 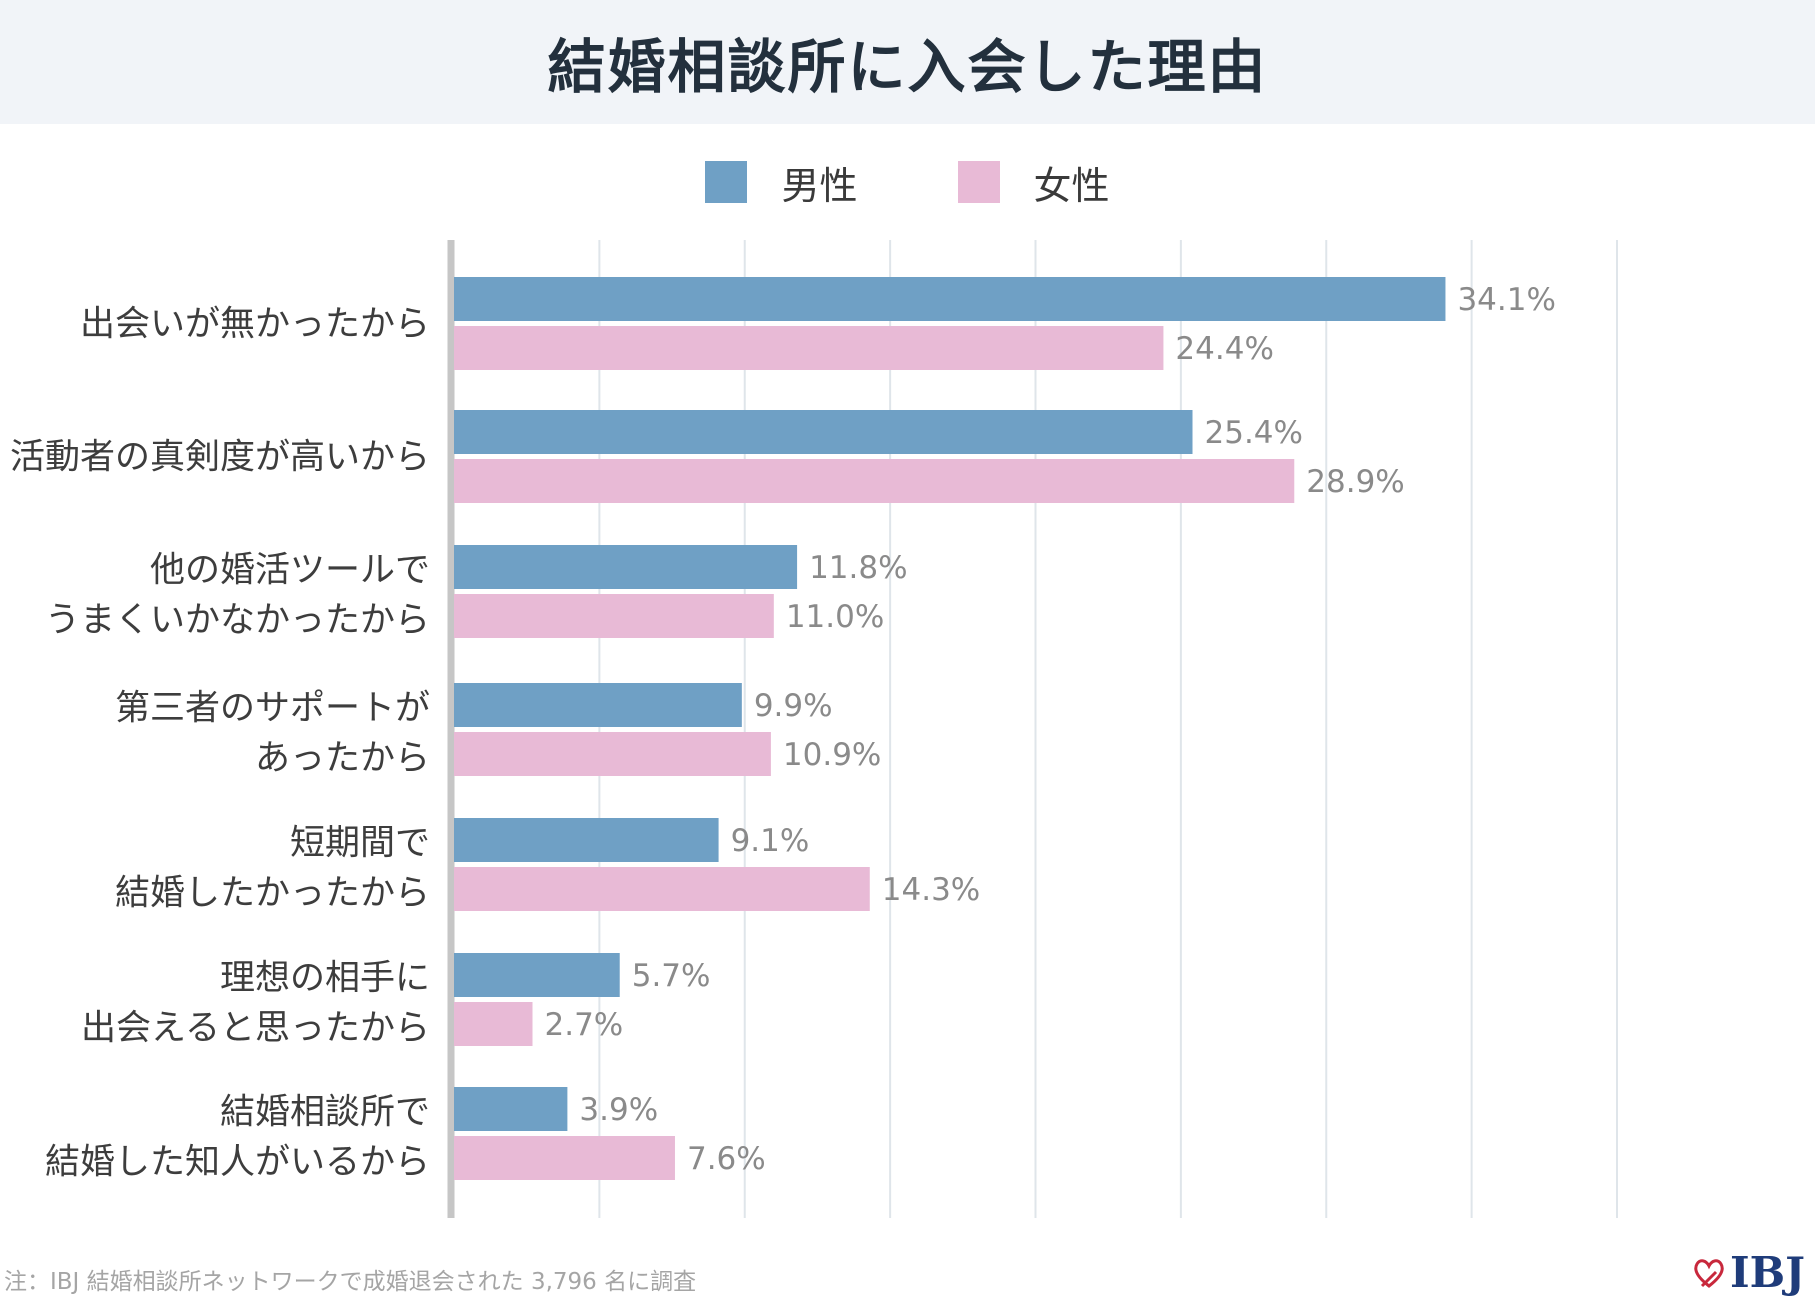 What do you see at coordinates (325, 1113) in the screenshot?
I see `category-label: 結婚相談所で` at bounding box center [325, 1113].